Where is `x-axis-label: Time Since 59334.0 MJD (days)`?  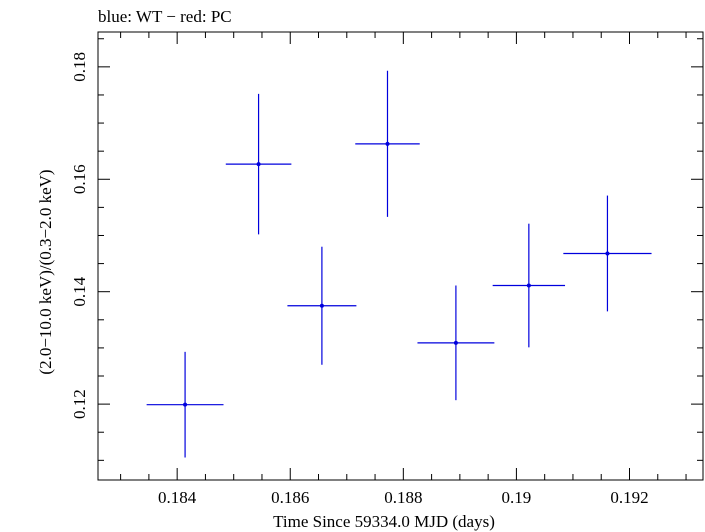 x-axis-label: Time Since 59334.0 MJD (days) is located at coordinates (384, 521).